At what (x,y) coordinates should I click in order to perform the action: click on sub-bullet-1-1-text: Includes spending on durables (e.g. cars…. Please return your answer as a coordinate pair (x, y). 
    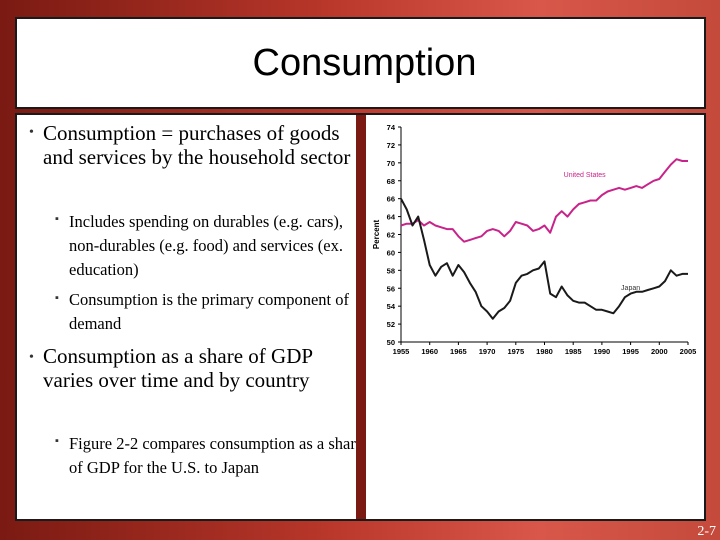
    Looking at the image, I should click on (206, 245).